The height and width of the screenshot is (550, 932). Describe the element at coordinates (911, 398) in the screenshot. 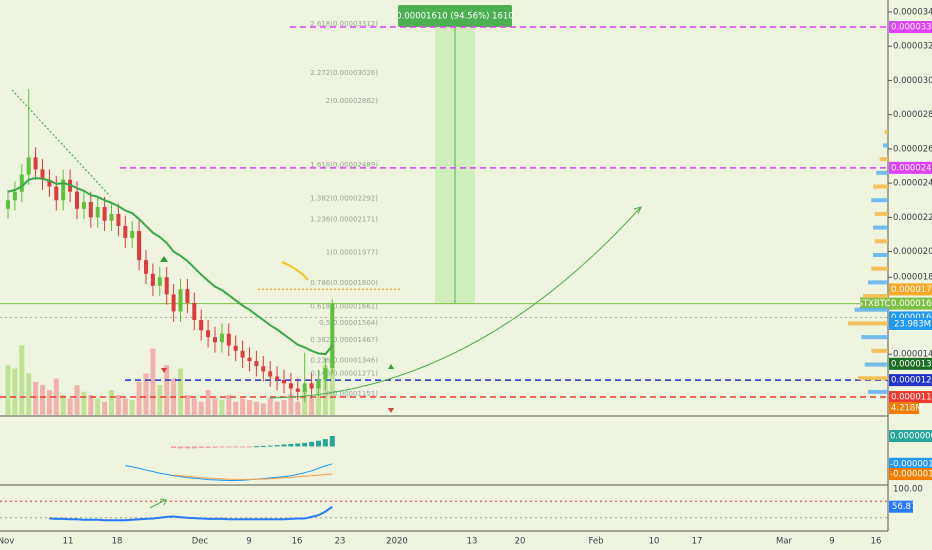

I see `level-label: 0.00001150` at that location.